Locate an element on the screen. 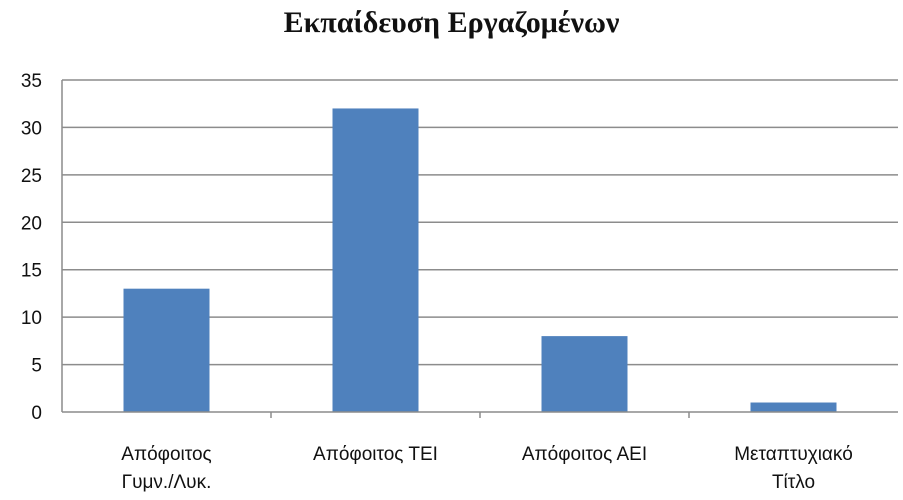  y-tick-label: 30 is located at coordinates (31, 128).